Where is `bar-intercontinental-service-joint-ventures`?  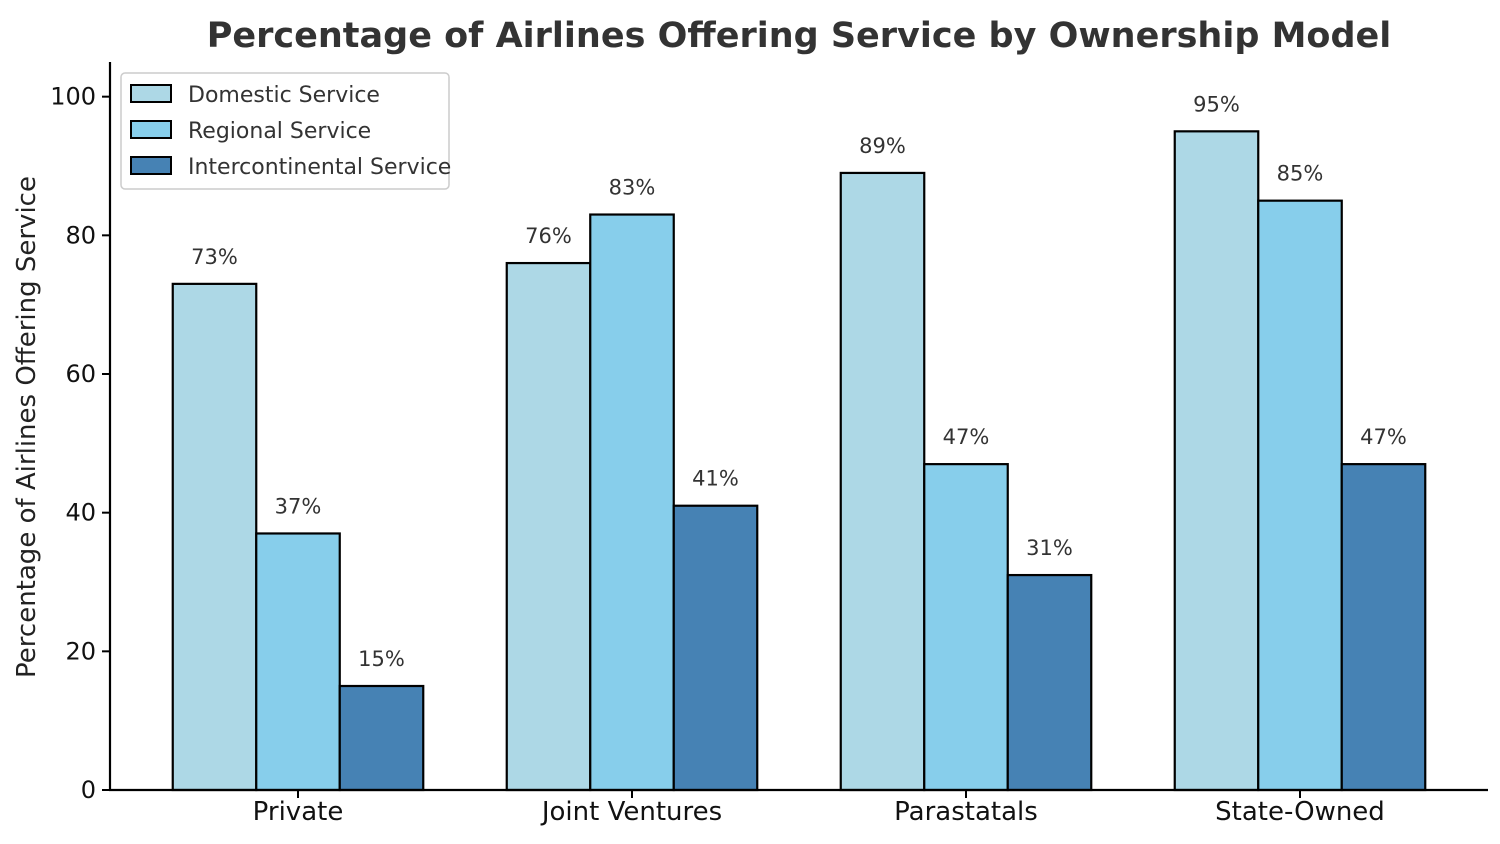
bar-intercontinental-service-joint-ventures is located at coordinates (715, 648).